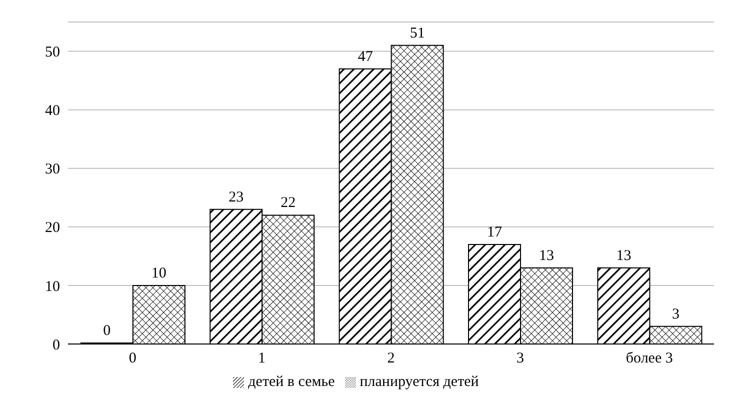 This screenshot has width=730, height=403. What do you see at coordinates (291, 382) in the screenshot?
I see `legend-label: детей в семье` at bounding box center [291, 382].